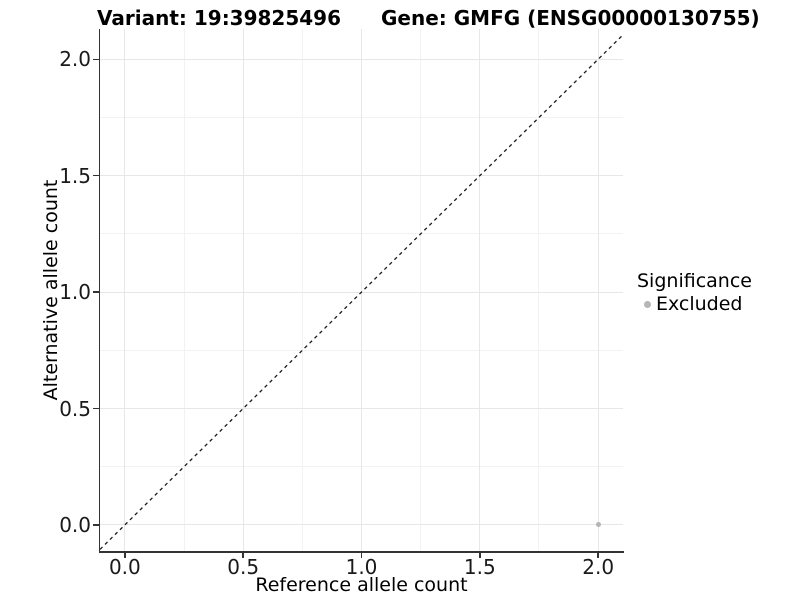  Describe the element at coordinates (694, 281) in the screenshot. I see `legend-title: Significance` at that location.